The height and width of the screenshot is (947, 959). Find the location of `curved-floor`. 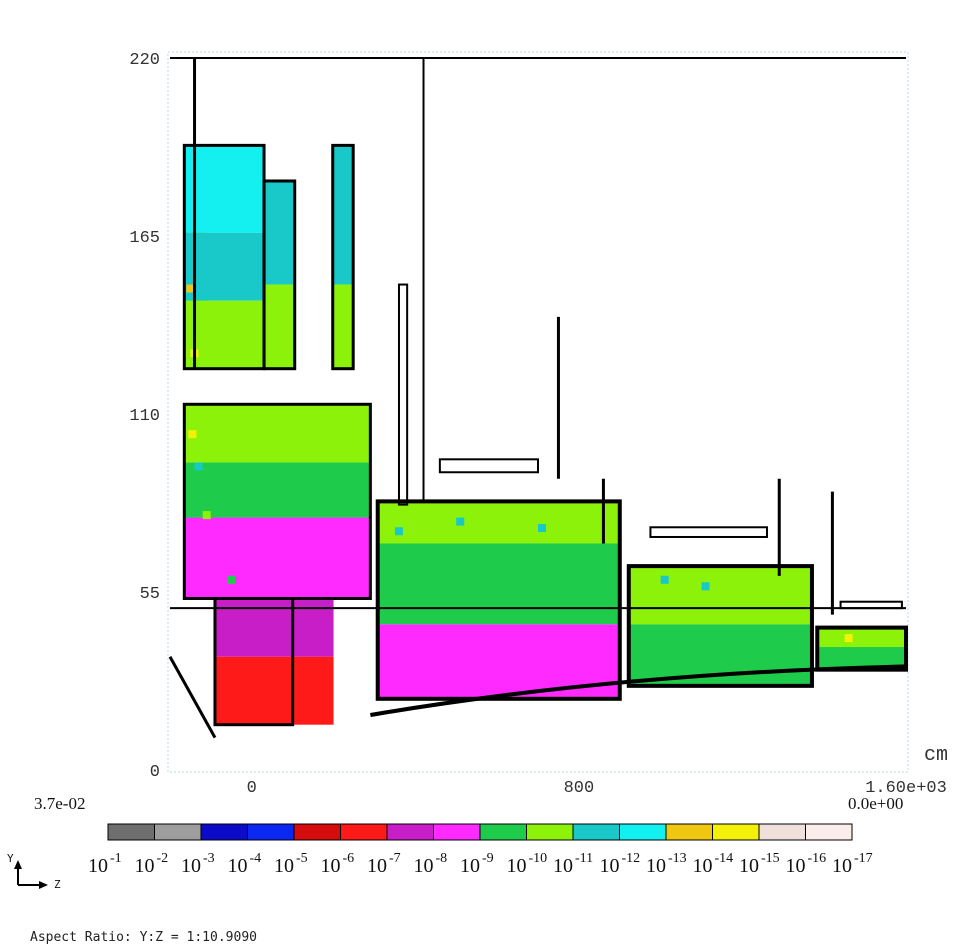

curved-floor is located at coordinates (638, 690).